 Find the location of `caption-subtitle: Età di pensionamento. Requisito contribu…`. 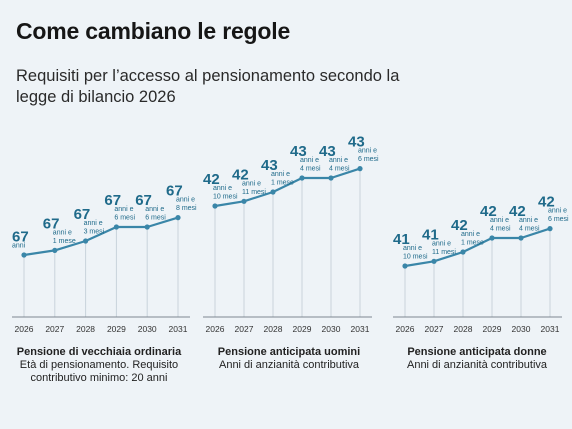

caption-subtitle: Età di pensionamento. Requisito contribu… is located at coordinates (99, 371).